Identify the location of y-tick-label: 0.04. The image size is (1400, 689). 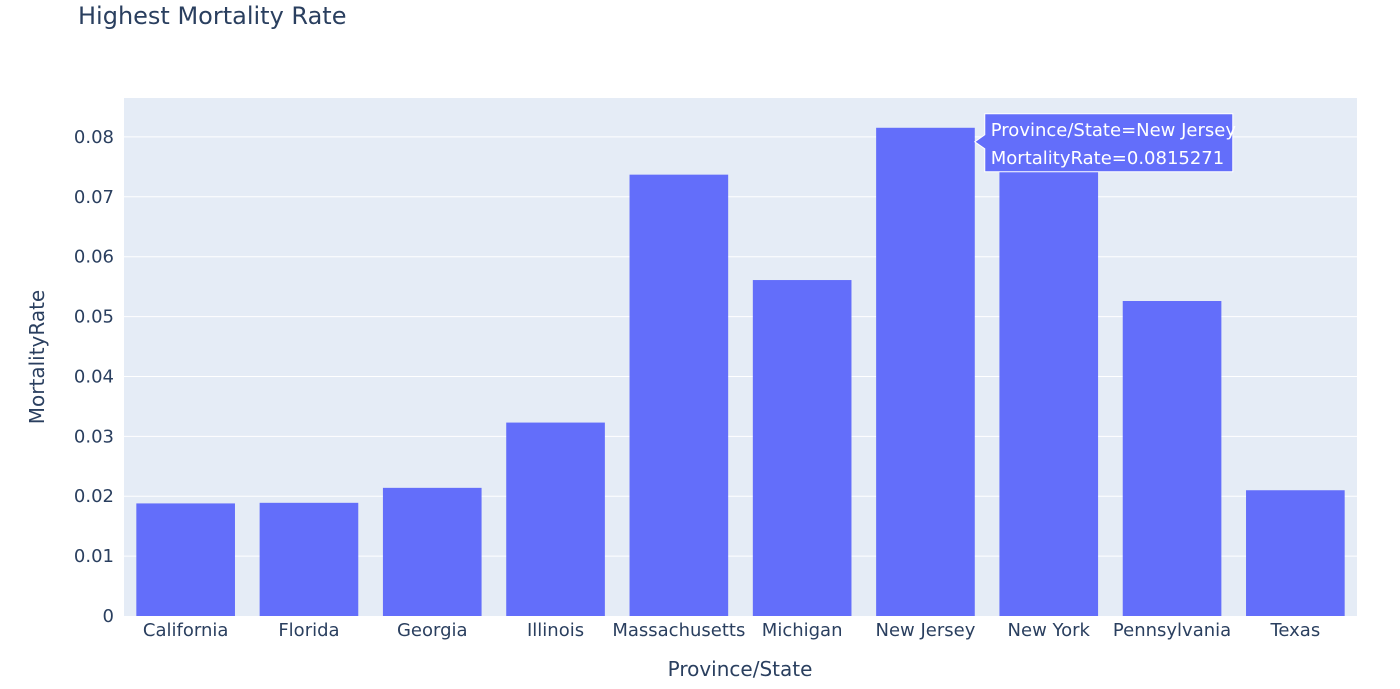
(94, 376).